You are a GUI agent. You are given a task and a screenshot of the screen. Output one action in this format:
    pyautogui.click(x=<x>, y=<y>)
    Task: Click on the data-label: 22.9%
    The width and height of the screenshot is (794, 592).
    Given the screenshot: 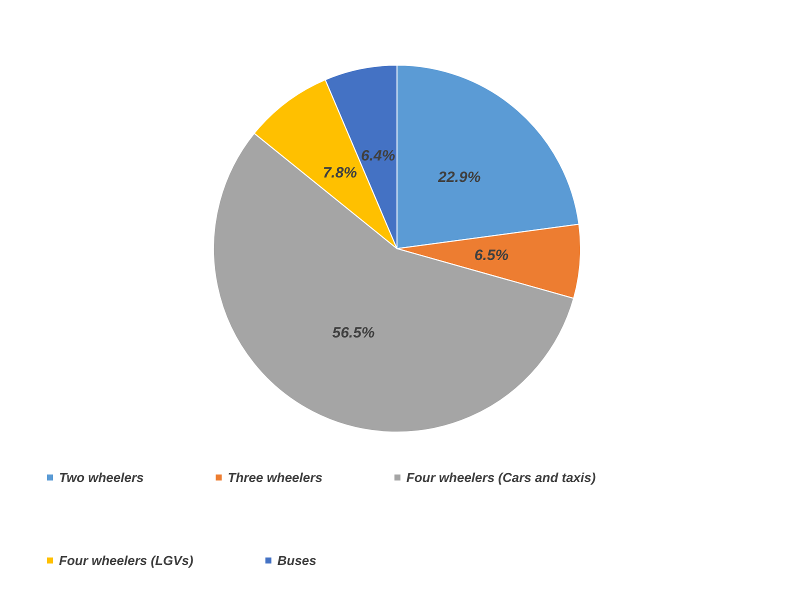 What is the action you would take?
    pyautogui.click(x=459, y=177)
    